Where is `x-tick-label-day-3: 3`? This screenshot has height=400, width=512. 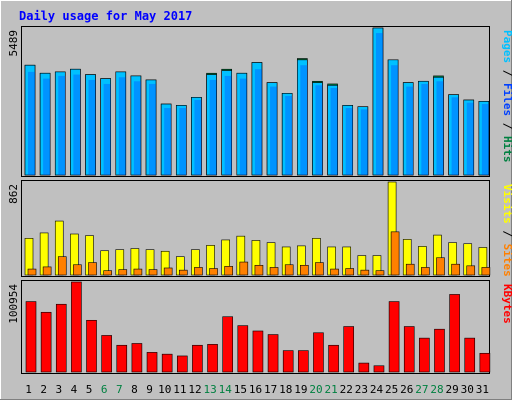 x-tick-label-day-3: 3 is located at coordinates (59, 389).